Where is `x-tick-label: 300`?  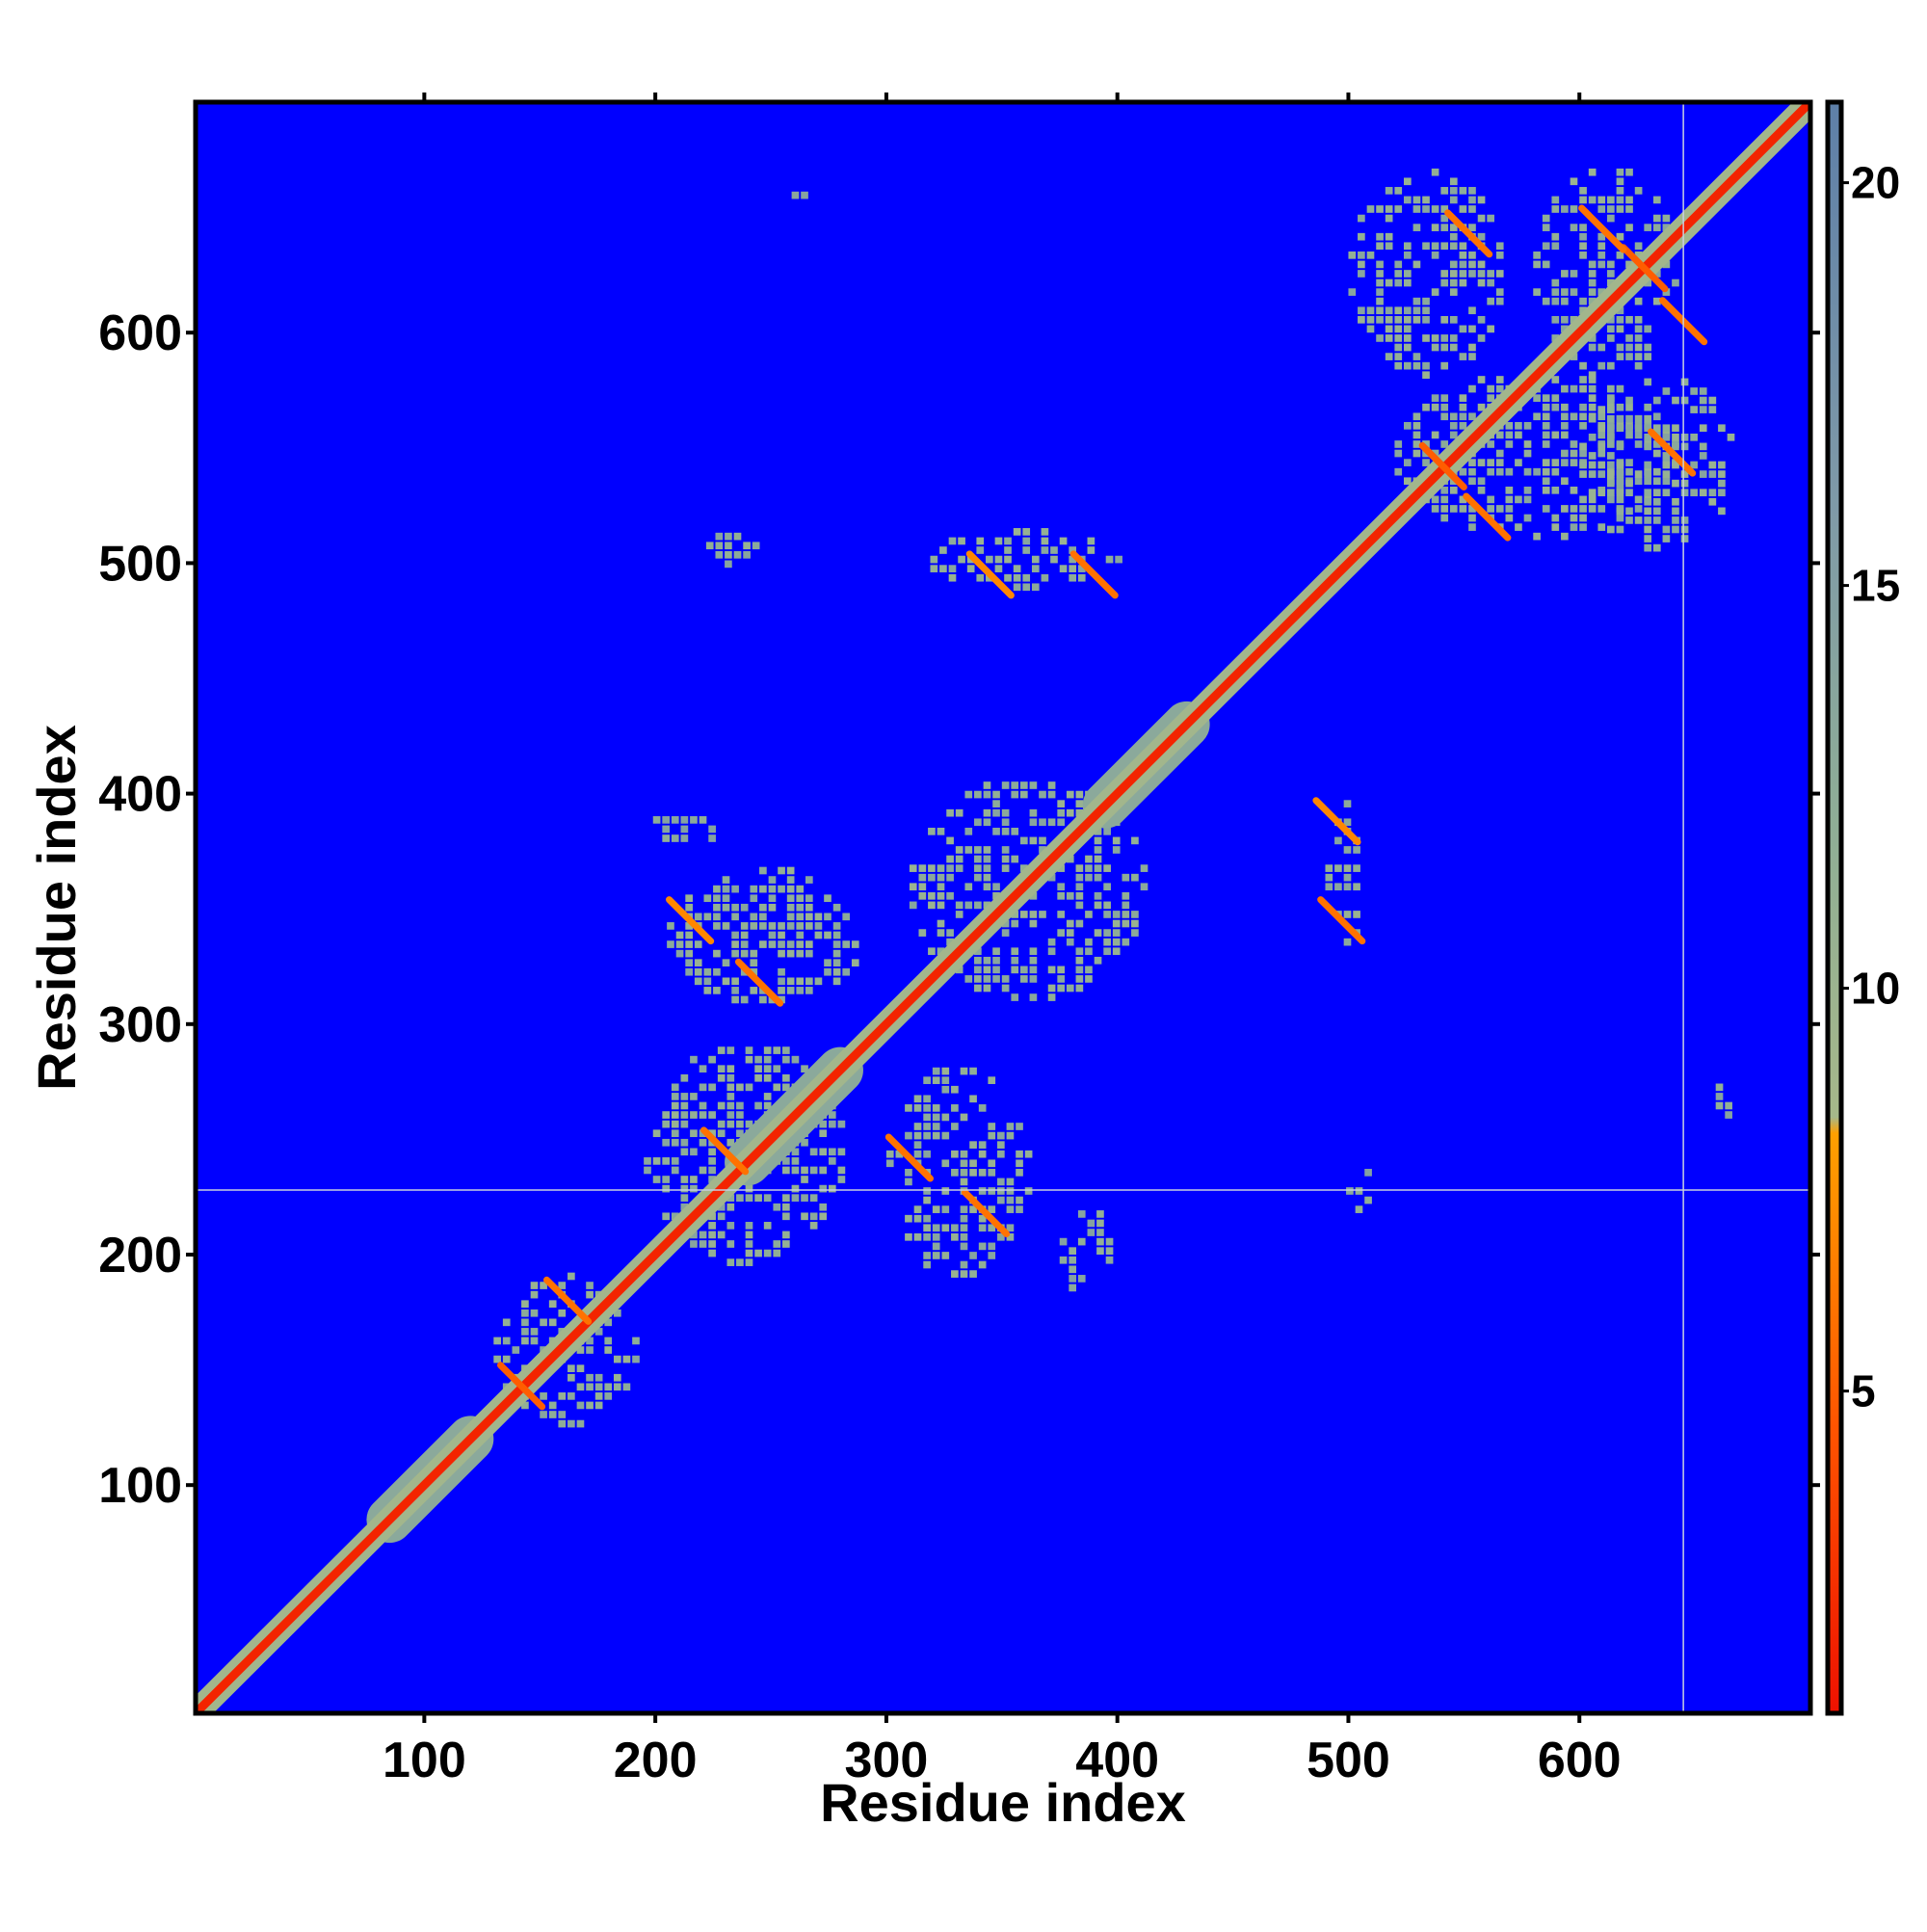
x-tick-label: 300 is located at coordinates (887, 1760).